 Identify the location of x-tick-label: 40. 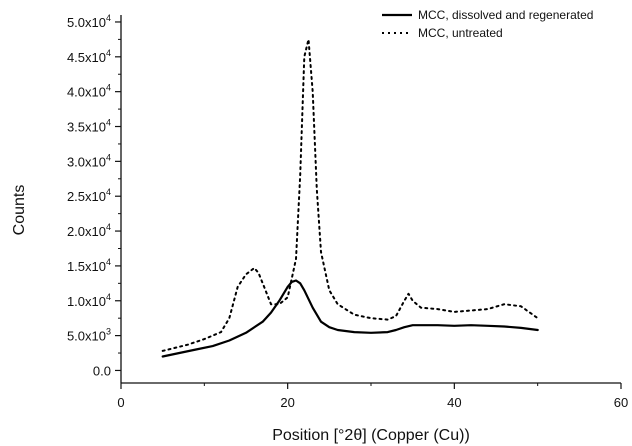
(454, 402).